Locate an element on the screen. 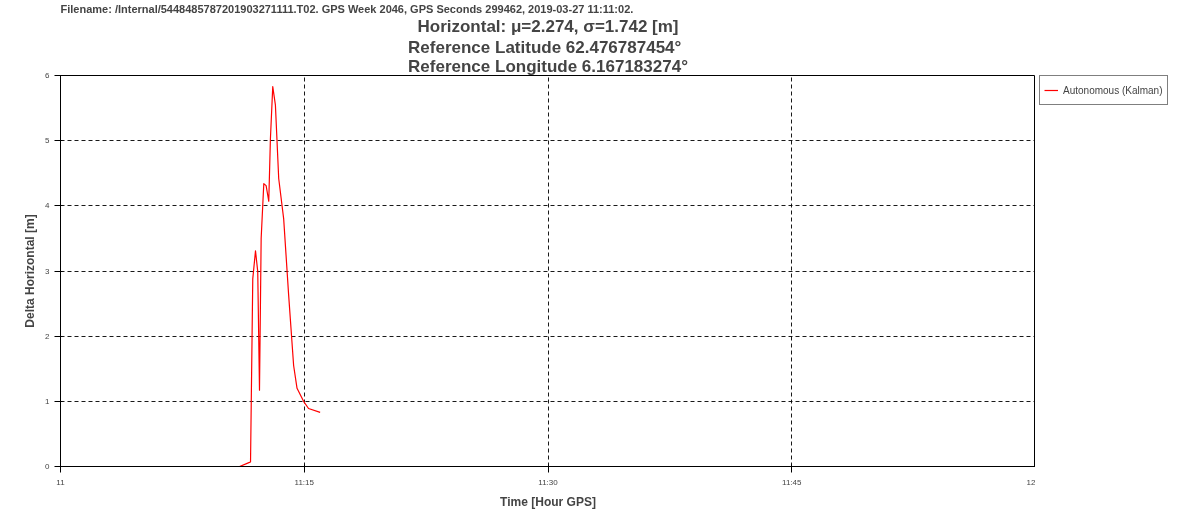  y-tick-label: 5 is located at coordinates (48, 141).